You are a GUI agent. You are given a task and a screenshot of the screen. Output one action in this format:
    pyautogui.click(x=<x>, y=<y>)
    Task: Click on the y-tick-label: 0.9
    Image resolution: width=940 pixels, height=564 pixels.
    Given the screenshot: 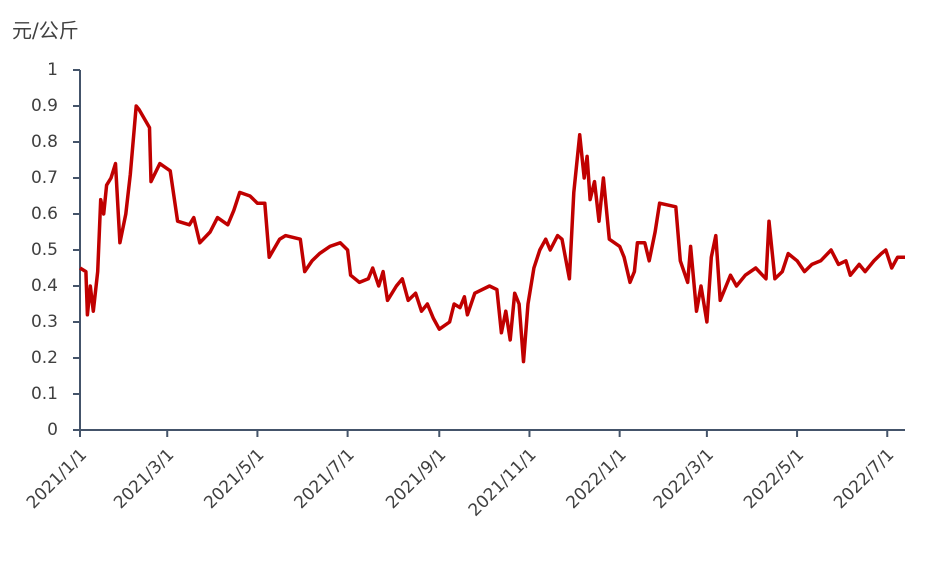 What is the action you would take?
    pyautogui.click(x=44, y=106)
    